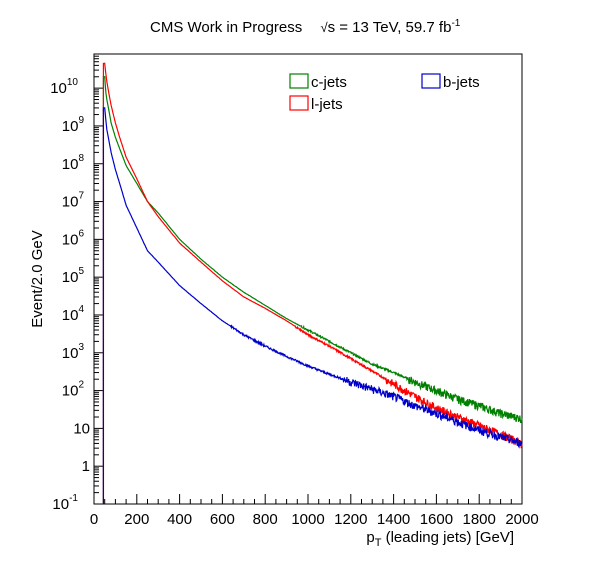 The width and height of the screenshot is (596, 572). I want to click on y-tick-label: 10¹⁰, so click(64, 87).